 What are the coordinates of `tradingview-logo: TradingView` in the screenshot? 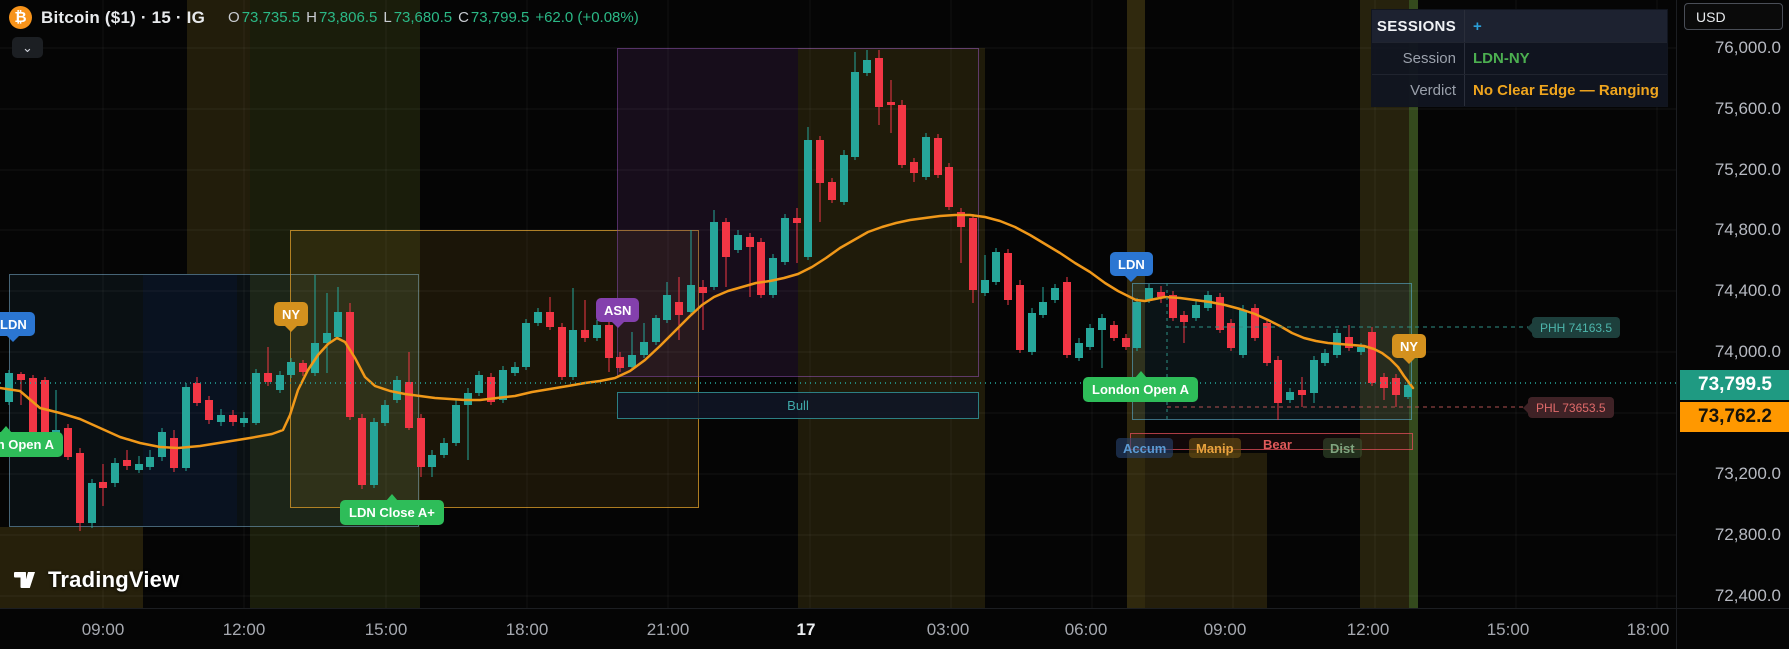 It's located at (95, 580).